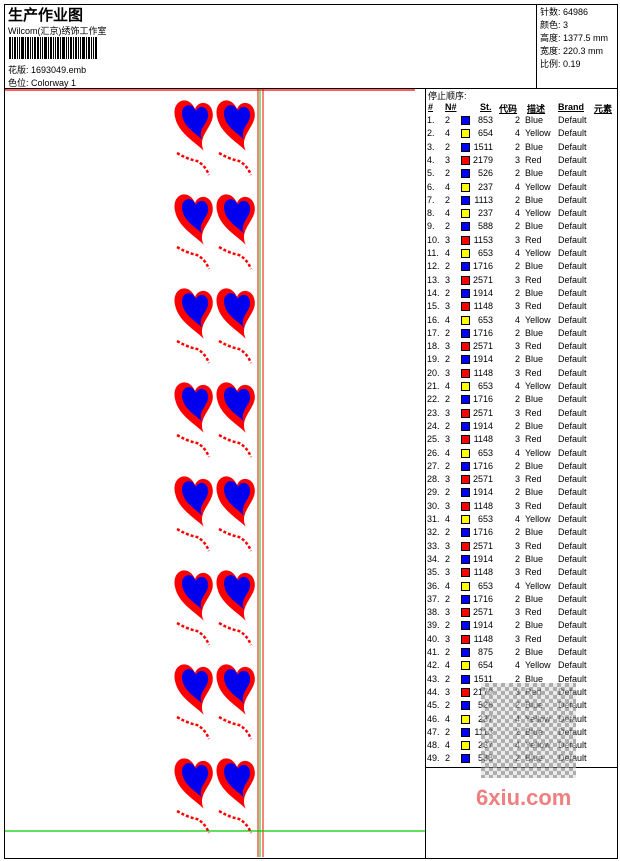  Describe the element at coordinates (64, 48) in the screenshot. I see `barcode` at that location.